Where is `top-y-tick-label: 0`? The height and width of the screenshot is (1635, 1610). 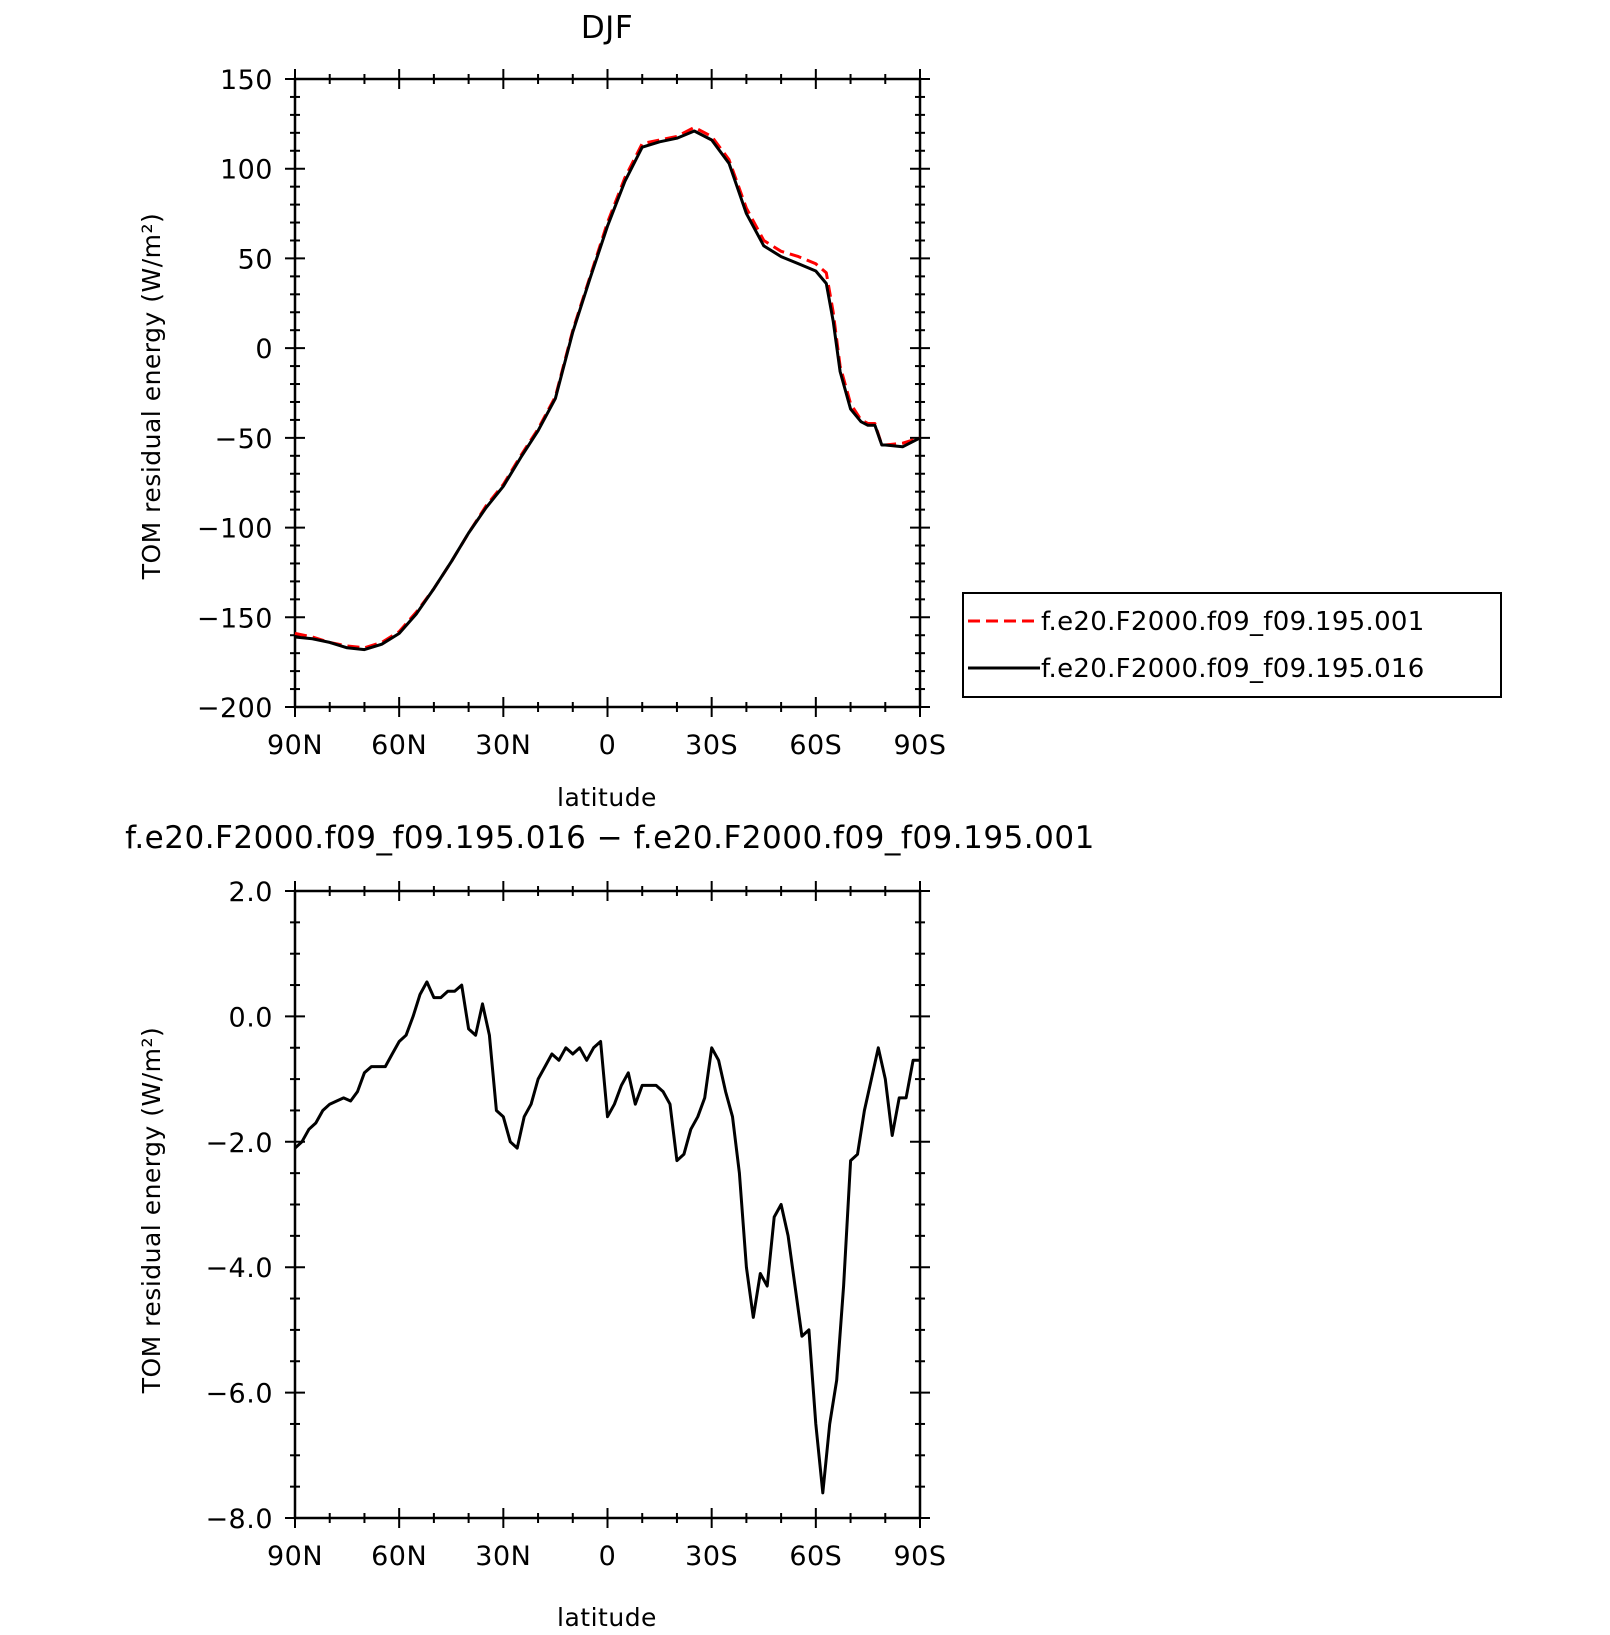 top-y-tick-label: 0 is located at coordinates (264, 349).